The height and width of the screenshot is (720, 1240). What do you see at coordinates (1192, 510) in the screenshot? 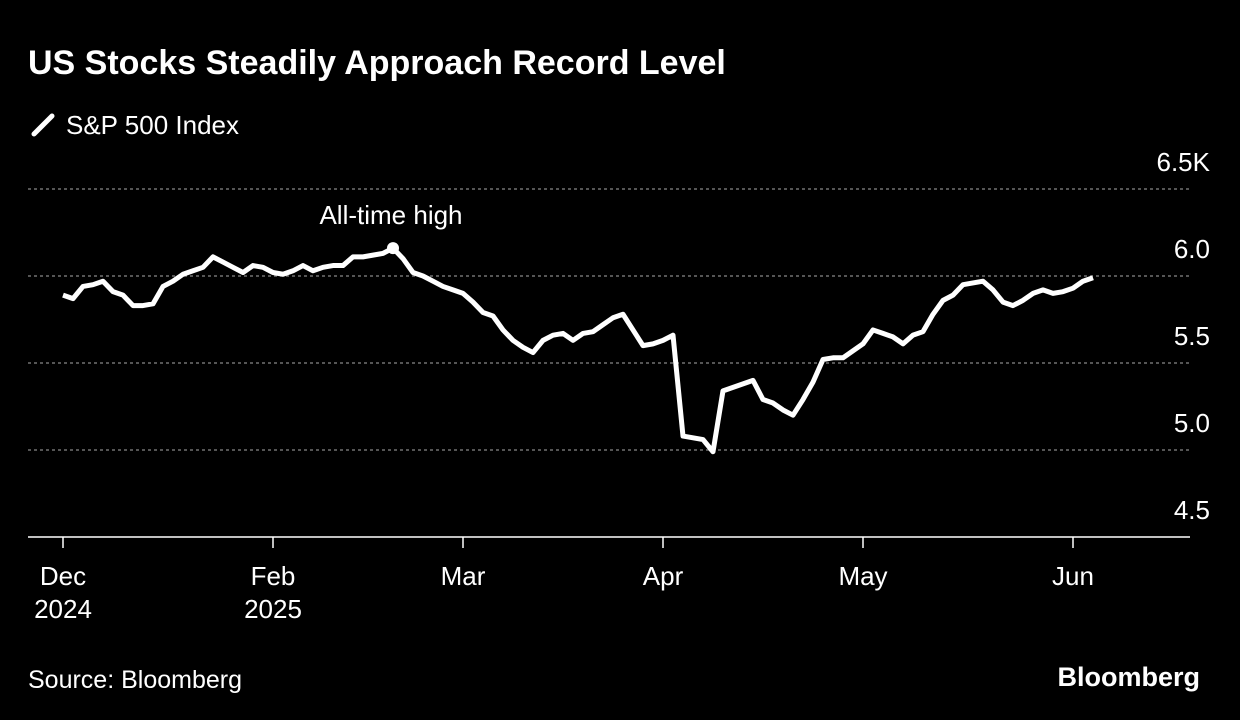
I see `y-tick-label: 4.5` at bounding box center [1192, 510].